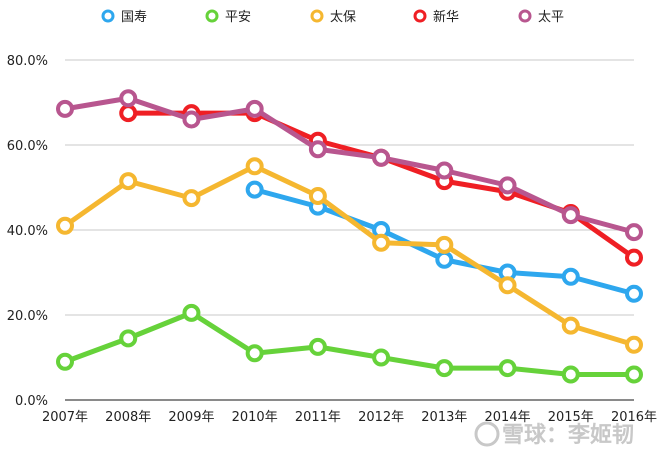 This screenshot has width=660, height=453. I want to click on x-tick-label: 2015年, so click(571, 417).